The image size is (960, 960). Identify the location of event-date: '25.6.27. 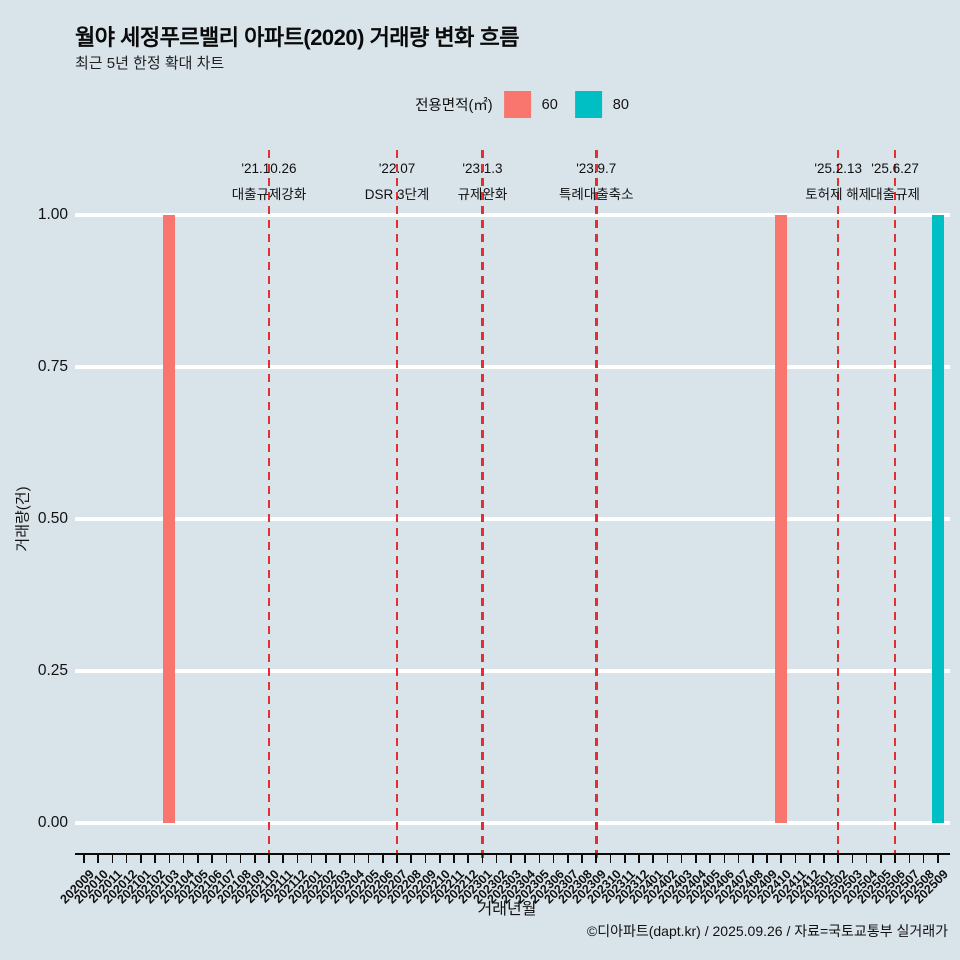
(895, 168).